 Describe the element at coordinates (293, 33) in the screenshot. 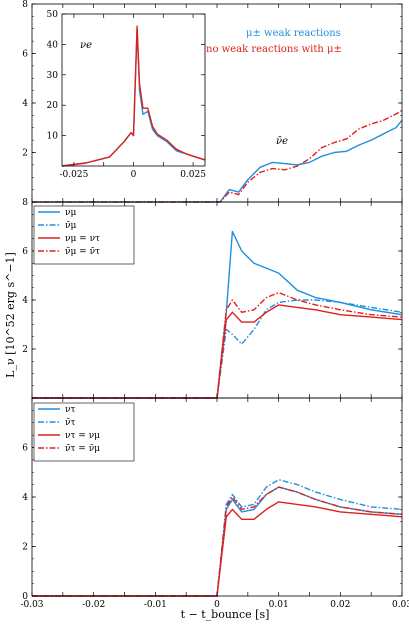

I see `legend-text-weak-reactions: μ± weak reactions` at that location.